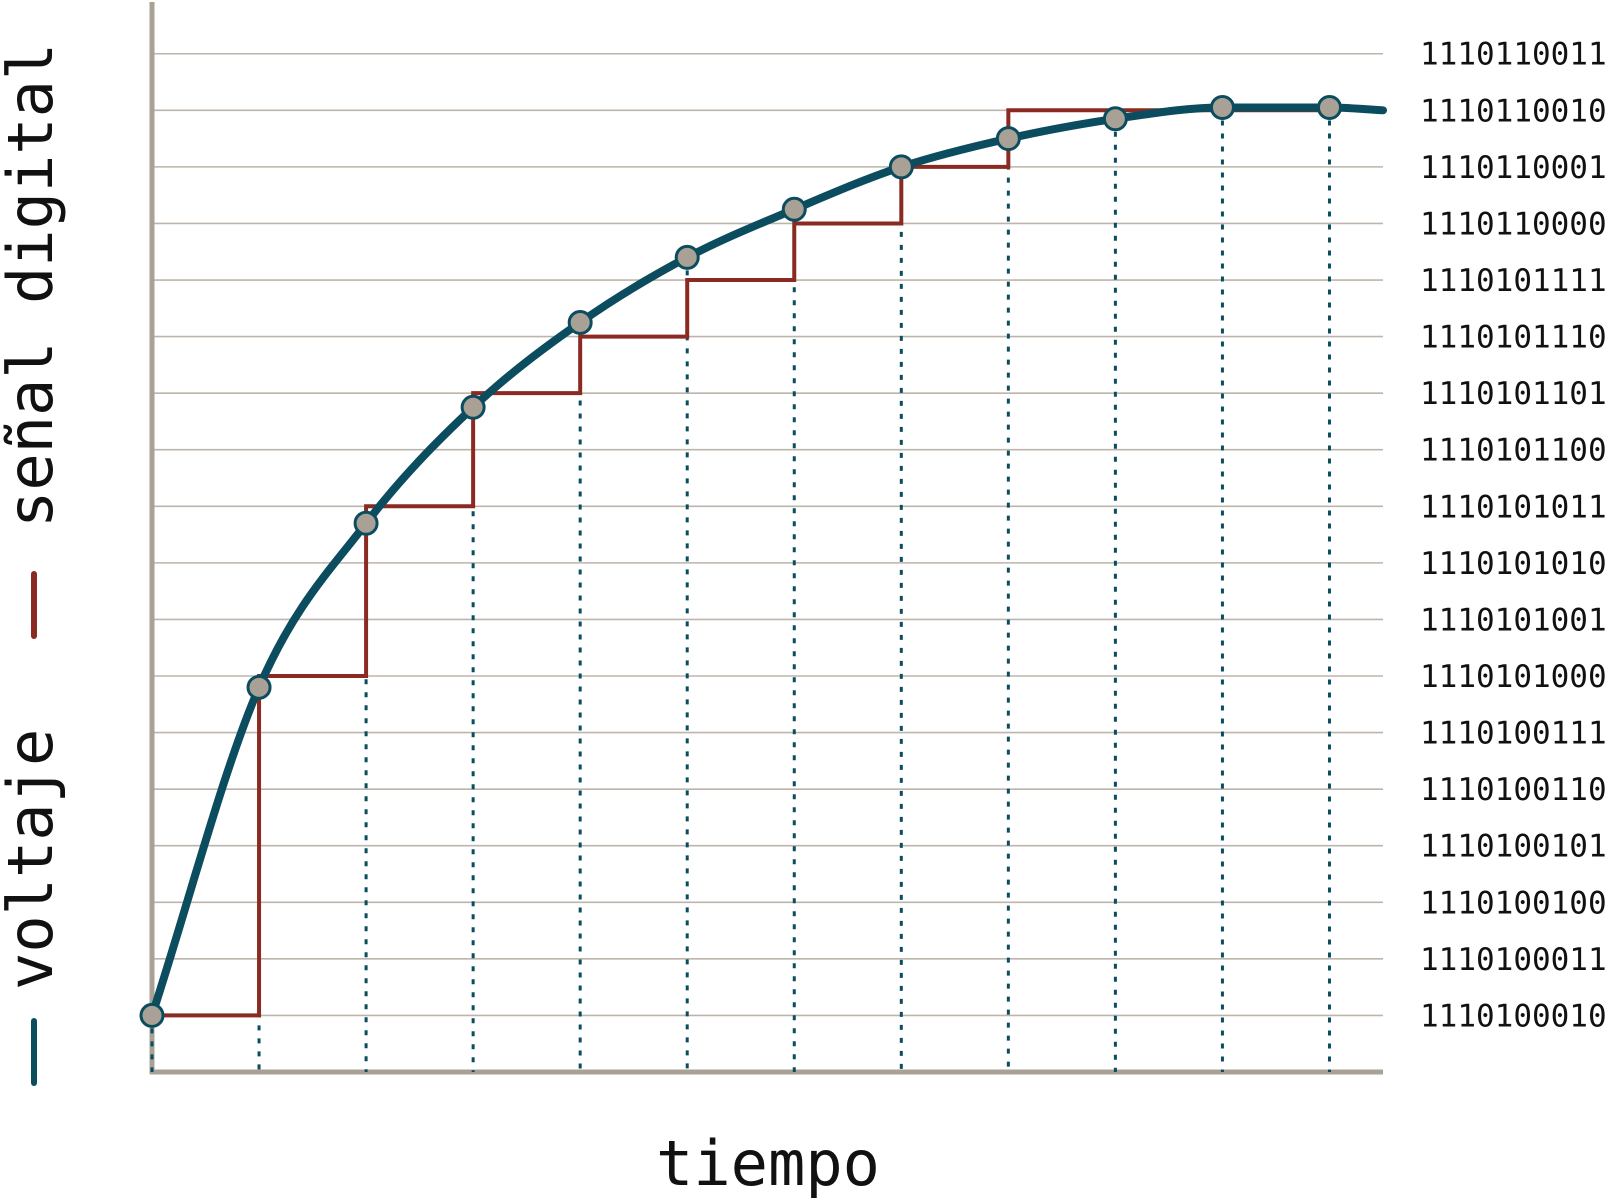 Image resolution: width=1614 pixels, height=1201 pixels. What do you see at coordinates (1513, 677) in the screenshot?
I see `level-label: 1110101000` at bounding box center [1513, 677].